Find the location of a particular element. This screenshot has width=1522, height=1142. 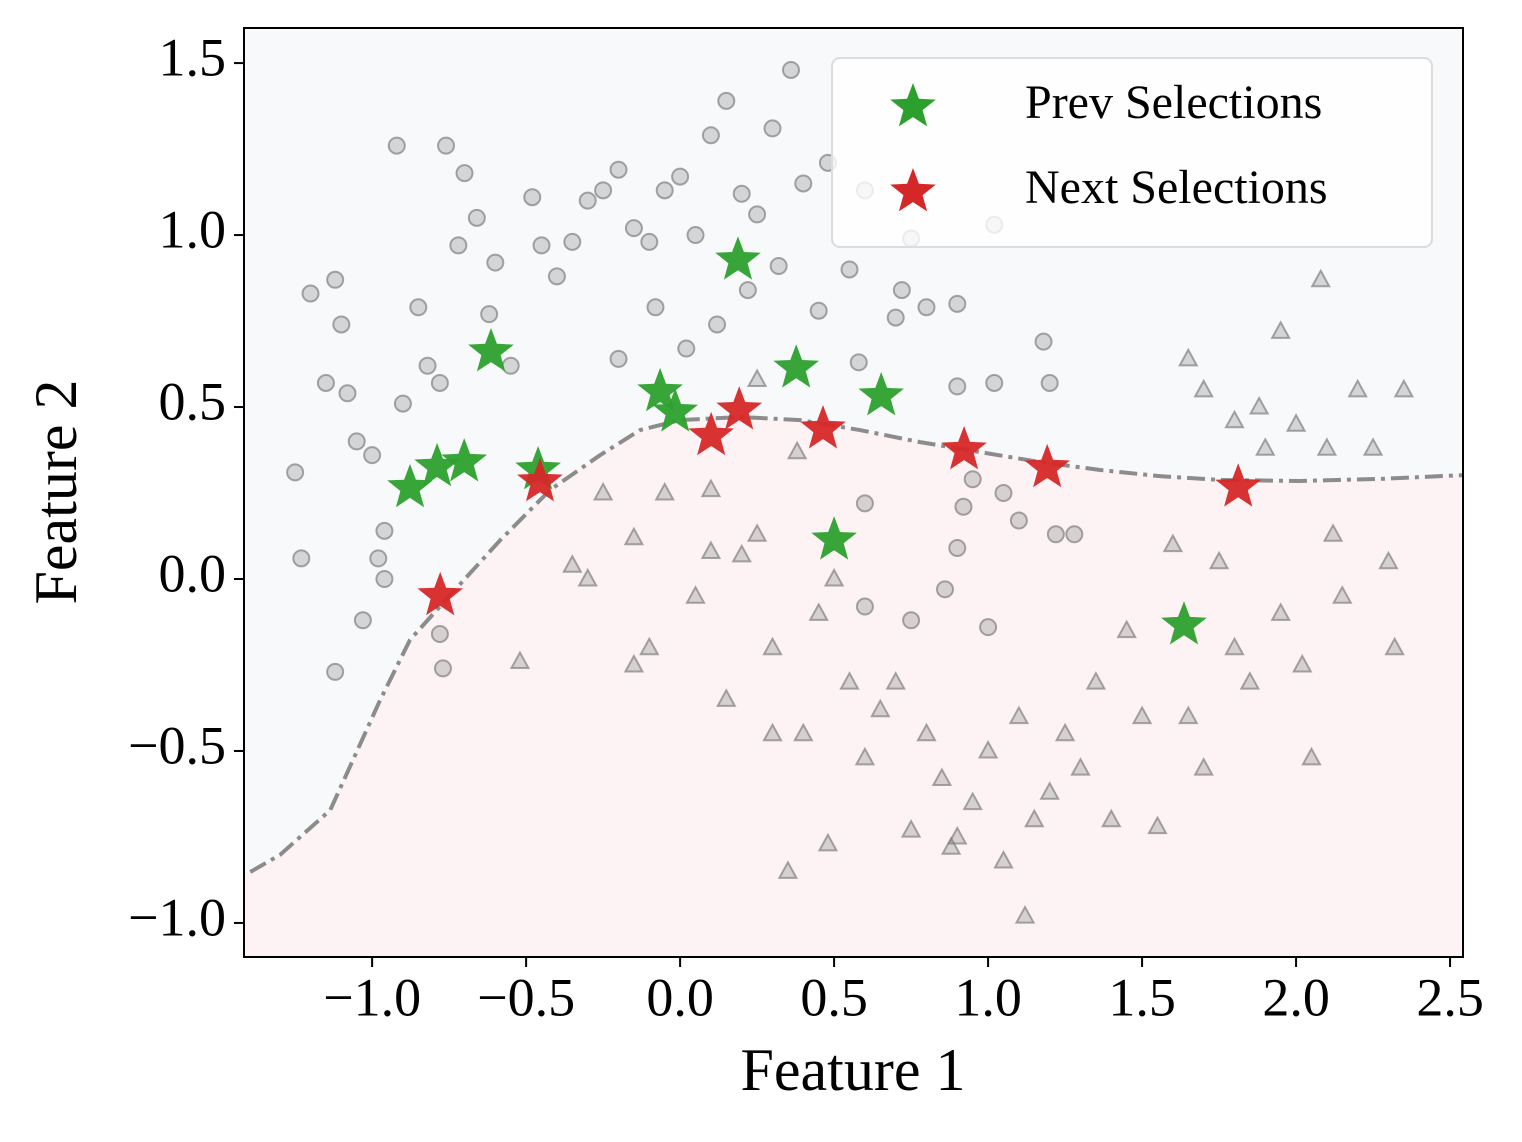

x-tick-label: 2.5 is located at coordinates (1450, 997).